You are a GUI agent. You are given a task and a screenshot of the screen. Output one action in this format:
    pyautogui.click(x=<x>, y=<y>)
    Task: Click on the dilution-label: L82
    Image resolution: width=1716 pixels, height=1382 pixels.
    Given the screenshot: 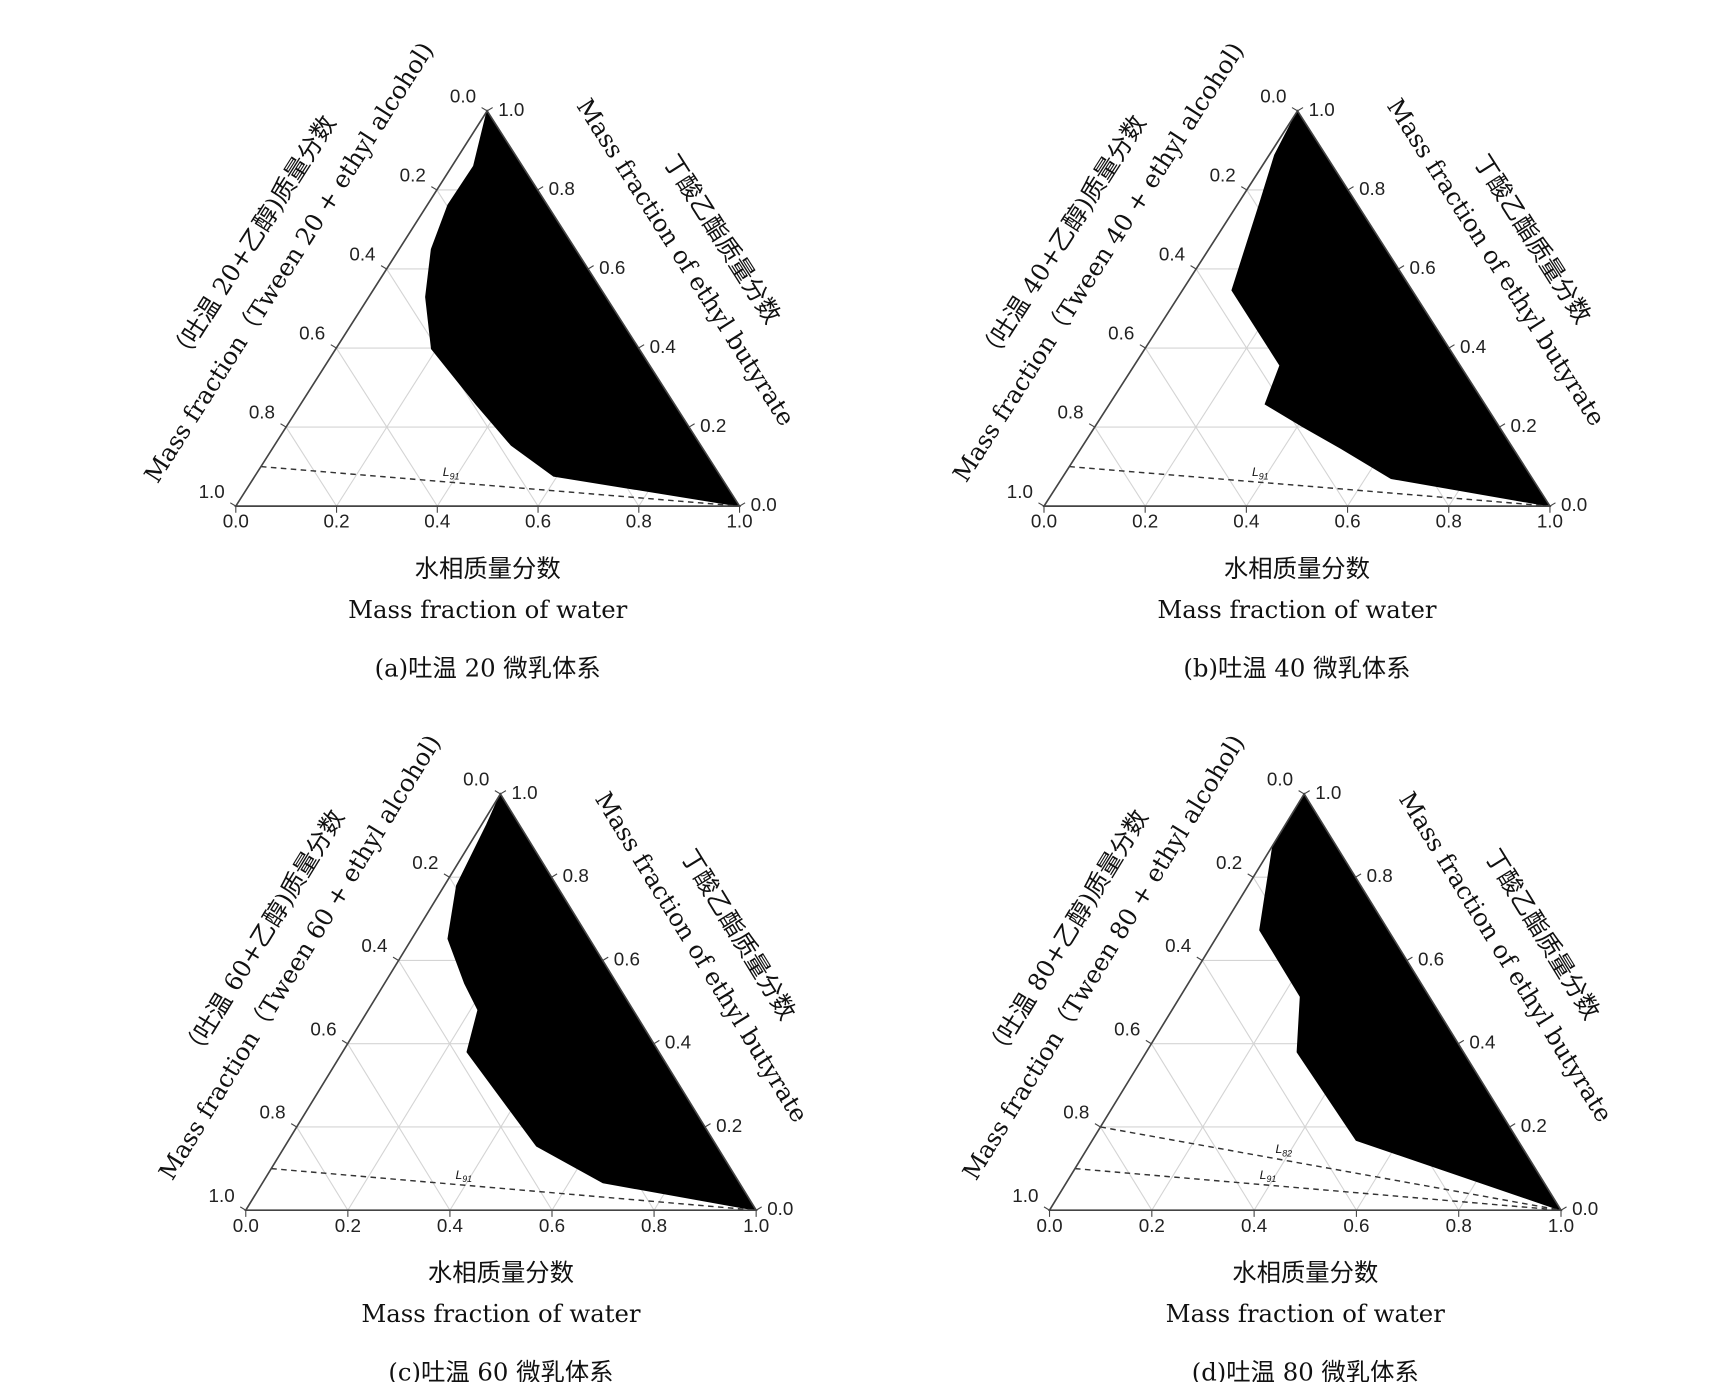 What is the action you would take?
    pyautogui.click(x=1283, y=1150)
    